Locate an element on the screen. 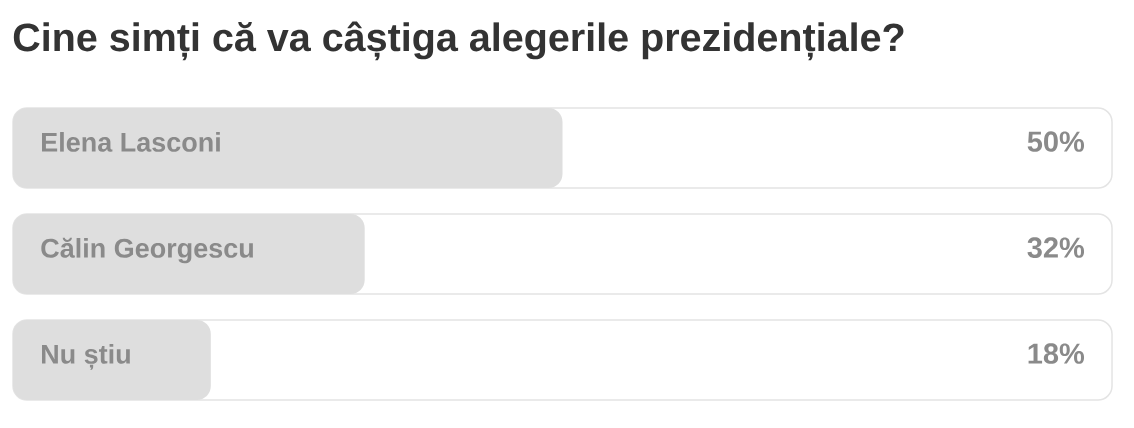 The height and width of the screenshot is (428, 1134). y-tick-label: Elena Lasconi is located at coordinates (131, 142).